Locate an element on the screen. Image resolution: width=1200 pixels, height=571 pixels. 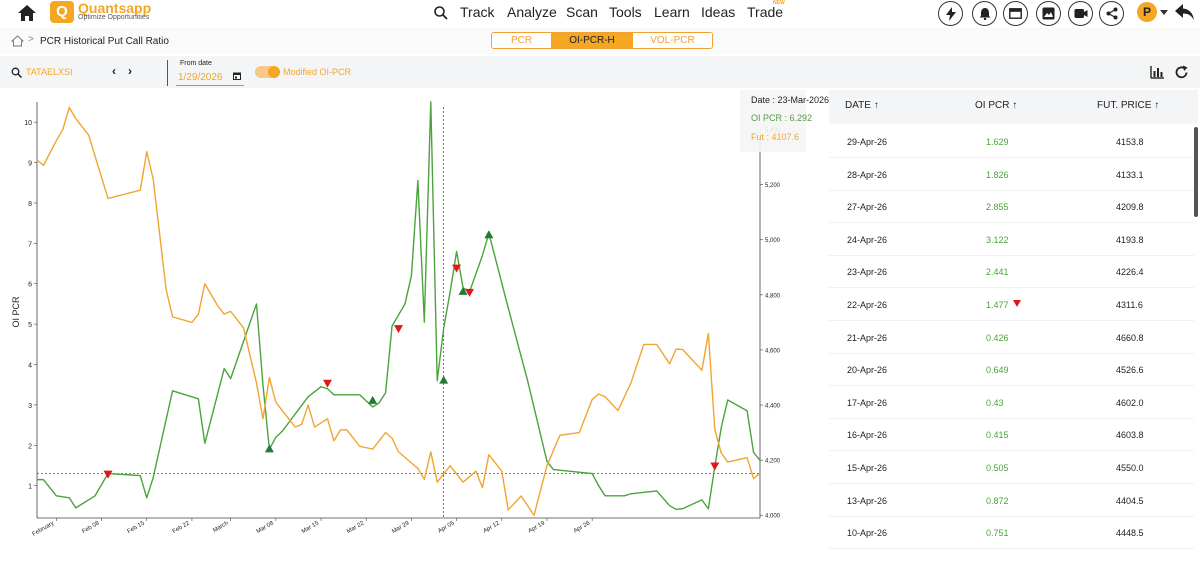
tooltip-oi-pcr: OI PCR : 6.292 is located at coordinates (782, 118).